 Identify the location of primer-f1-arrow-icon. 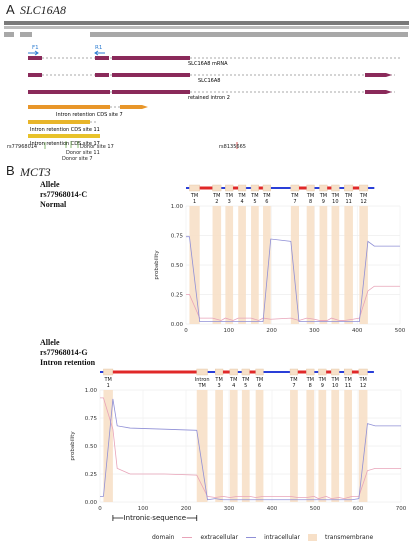
(33, 53).